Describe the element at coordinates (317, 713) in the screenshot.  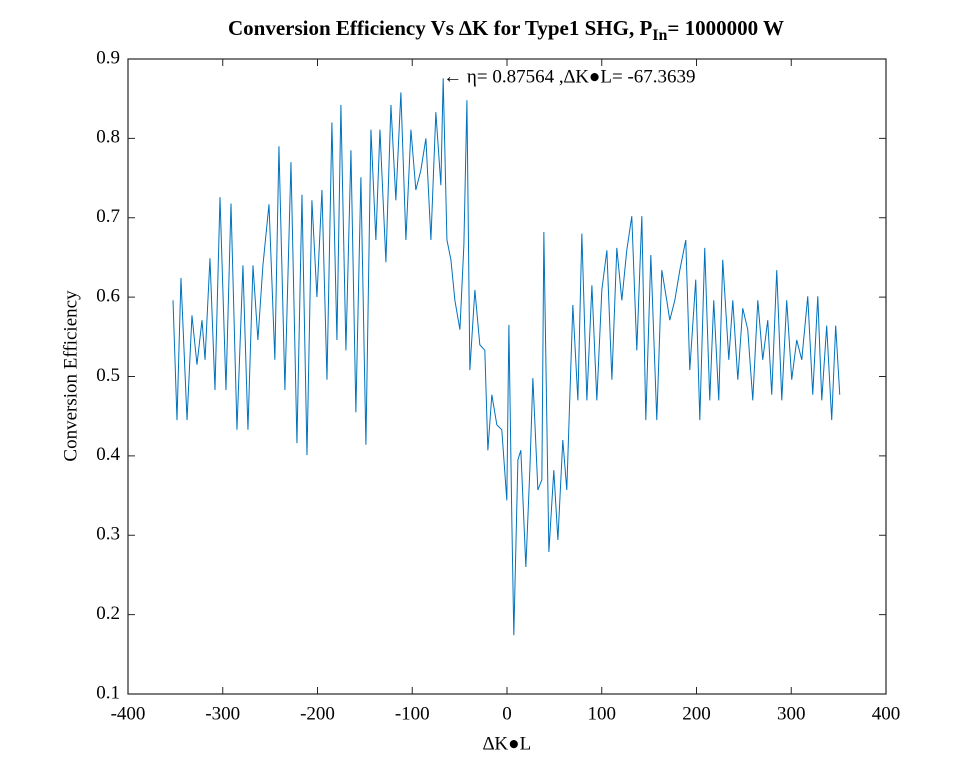
I see `x-tick-label: -200` at that location.